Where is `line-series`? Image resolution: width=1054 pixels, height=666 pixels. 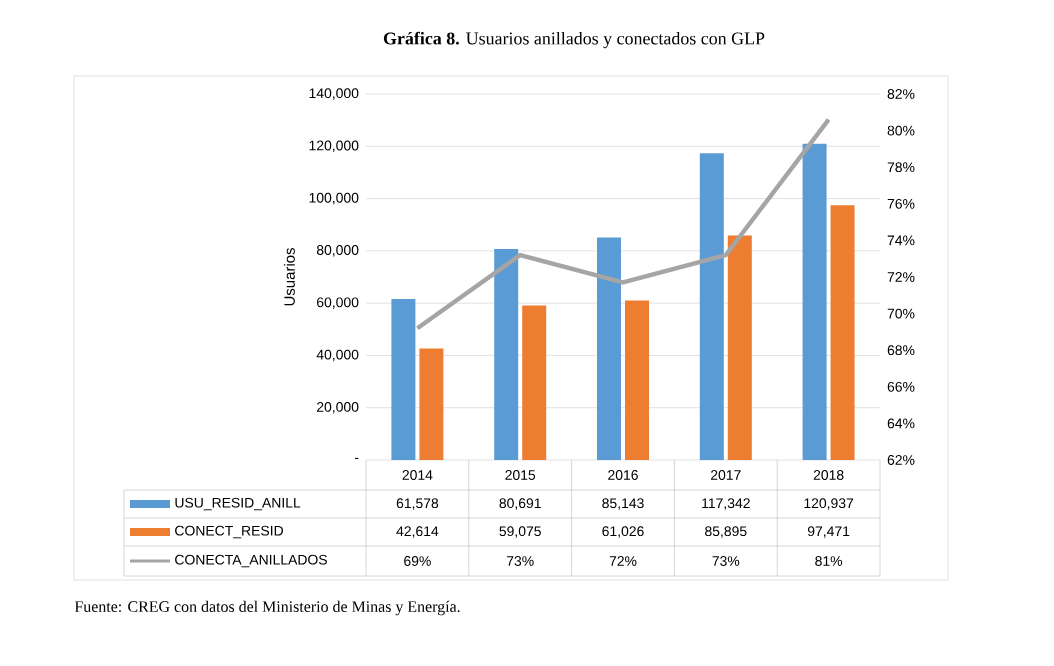 line-series is located at coordinates (623, 224).